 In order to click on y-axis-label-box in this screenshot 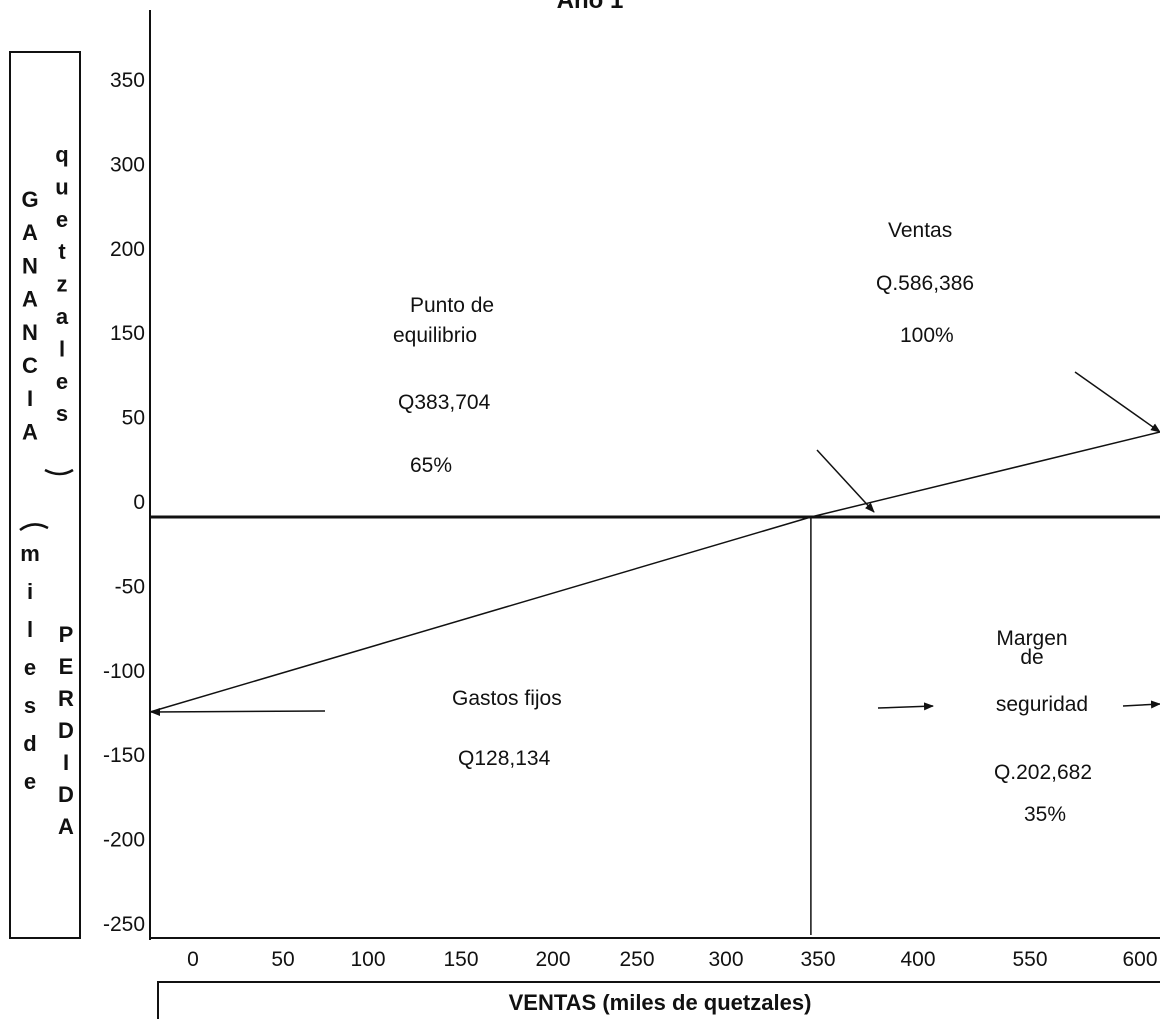, I will do `click(45, 495)`.